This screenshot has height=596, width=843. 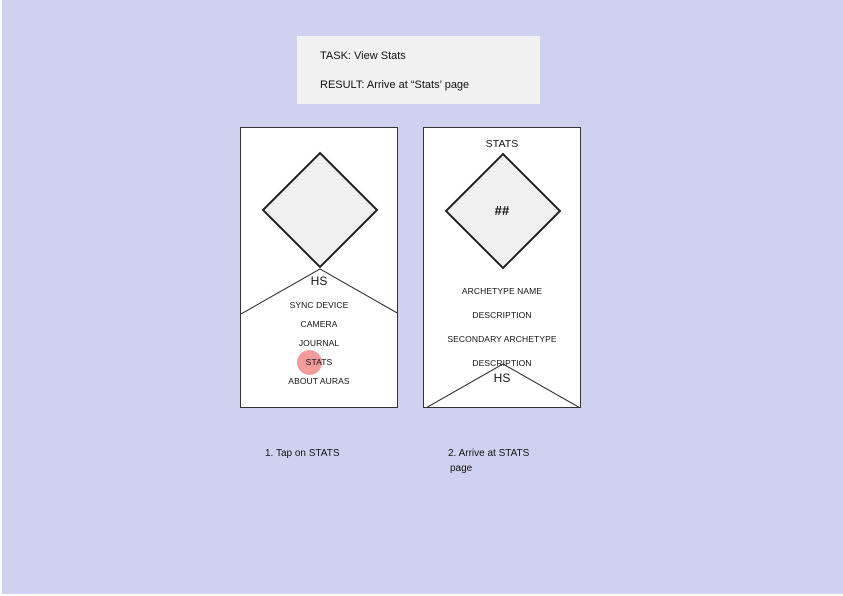 What do you see at coordinates (319, 343) in the screenshot?
I see `menu-item-journal: JOURNAL` at bounding box center [319, 343].